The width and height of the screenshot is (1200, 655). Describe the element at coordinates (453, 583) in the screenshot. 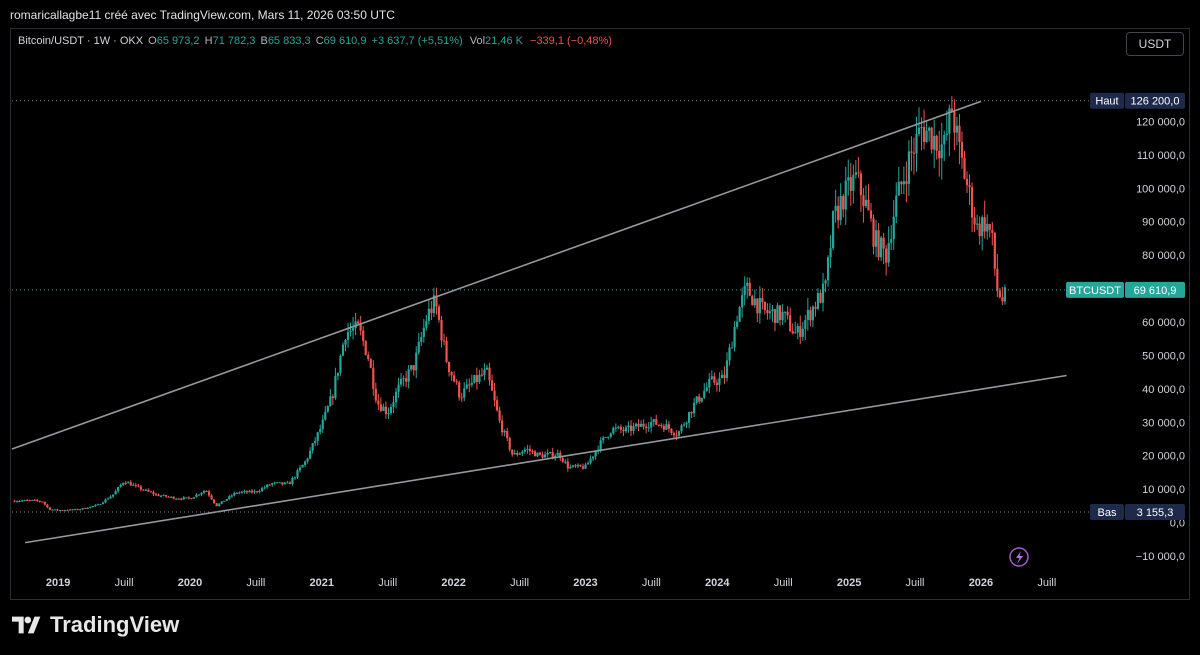

I see `x-tick-label: 2022` at that location.